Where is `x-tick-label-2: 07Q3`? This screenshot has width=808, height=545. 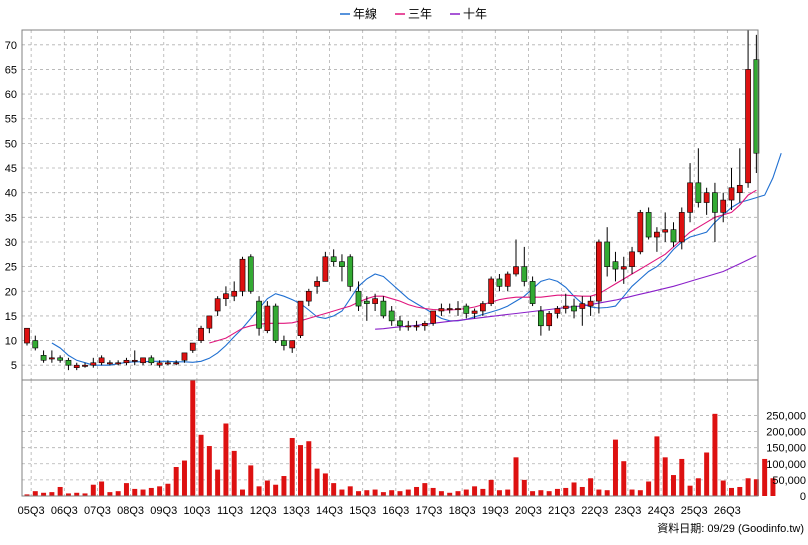
x-tick-label-2: 07Q3 is located at coordinates (97, 511).